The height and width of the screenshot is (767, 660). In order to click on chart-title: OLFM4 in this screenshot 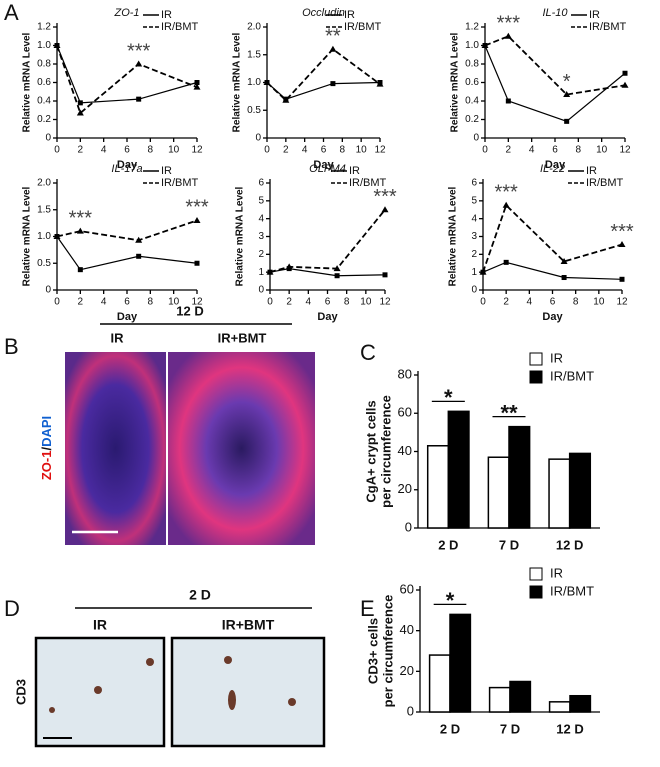, I will do `click(327, 169)`.